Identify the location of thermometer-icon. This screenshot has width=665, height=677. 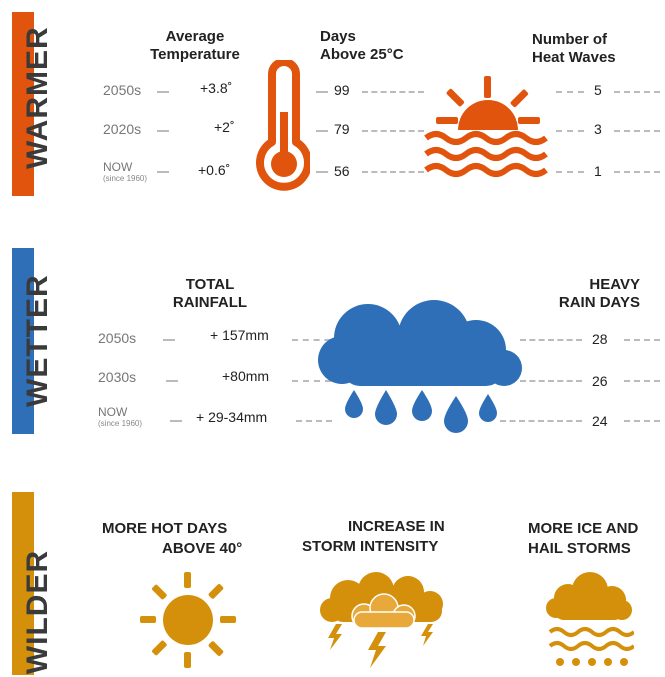
(283, 125).